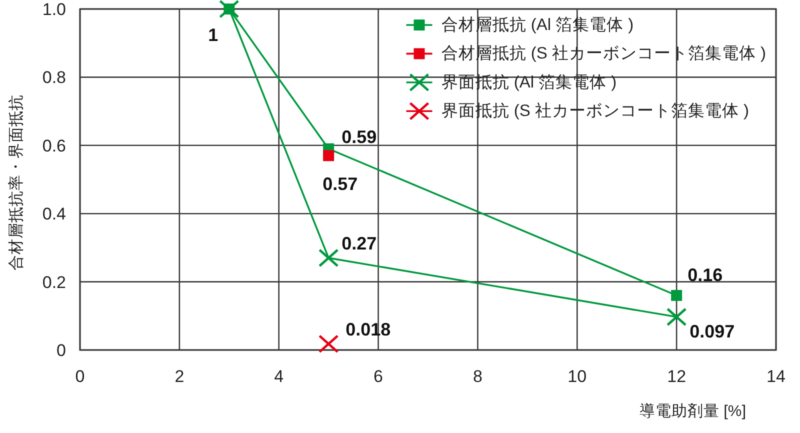 This screenshot has width=800, height=433. I want to click on x-axis-title: 導電助剤量 [%], so click(692, 411).